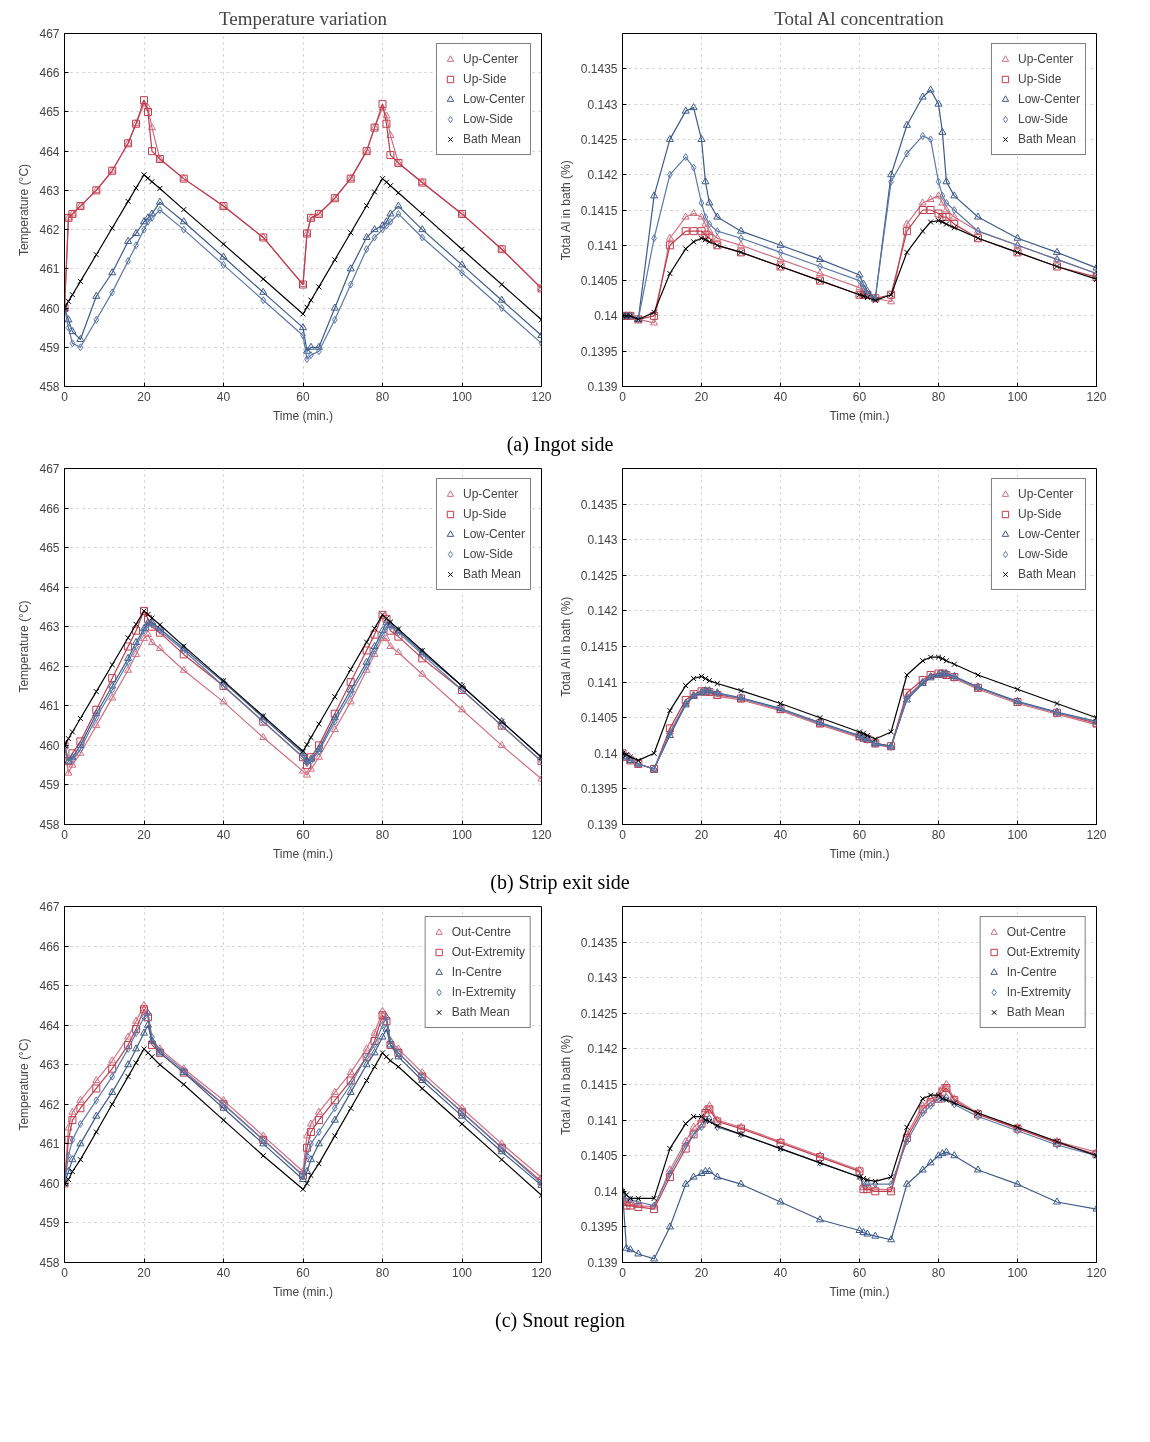 The image size is (1150, 1442). I want to click on y-tick-label: 0.14, so click(606, 1191).